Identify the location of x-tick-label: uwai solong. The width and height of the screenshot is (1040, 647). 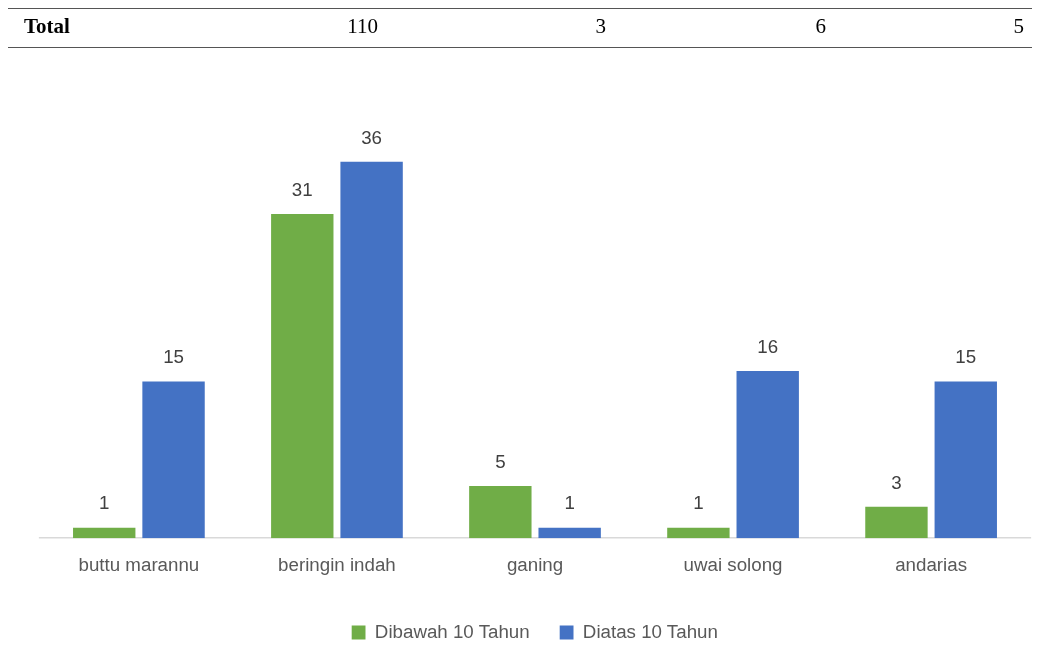
(733, 564).